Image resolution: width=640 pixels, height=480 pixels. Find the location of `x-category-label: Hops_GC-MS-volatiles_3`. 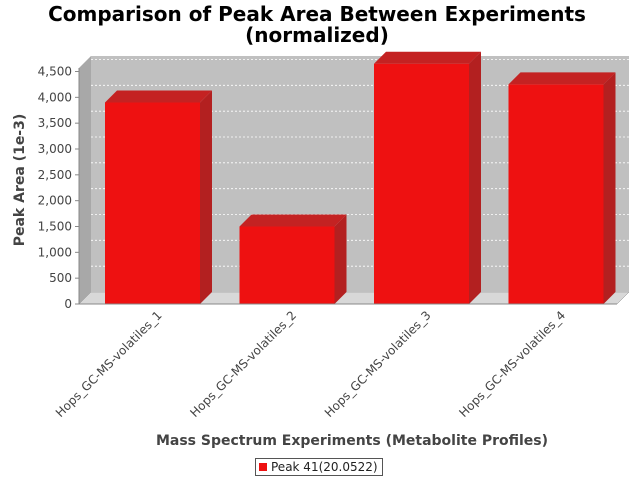

x-category-label: Hops_GC-MS-volatiles_3 is located at coordinates (378, 364).